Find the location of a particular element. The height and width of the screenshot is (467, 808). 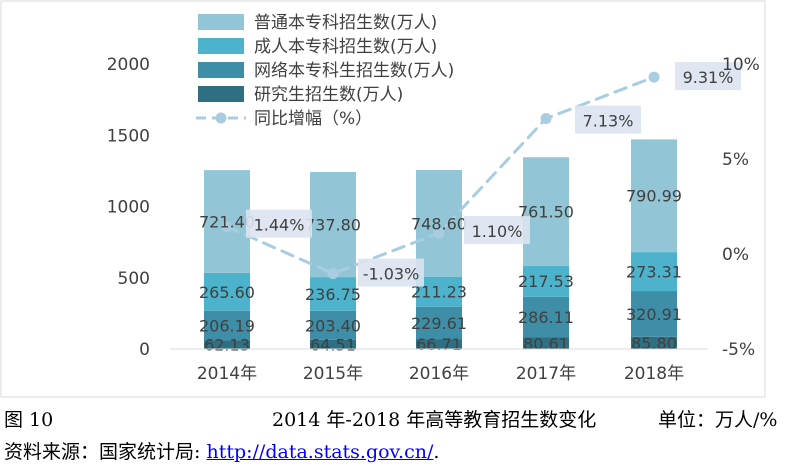

x-tick-label: 2014年 is located at coordinates (227, 374).